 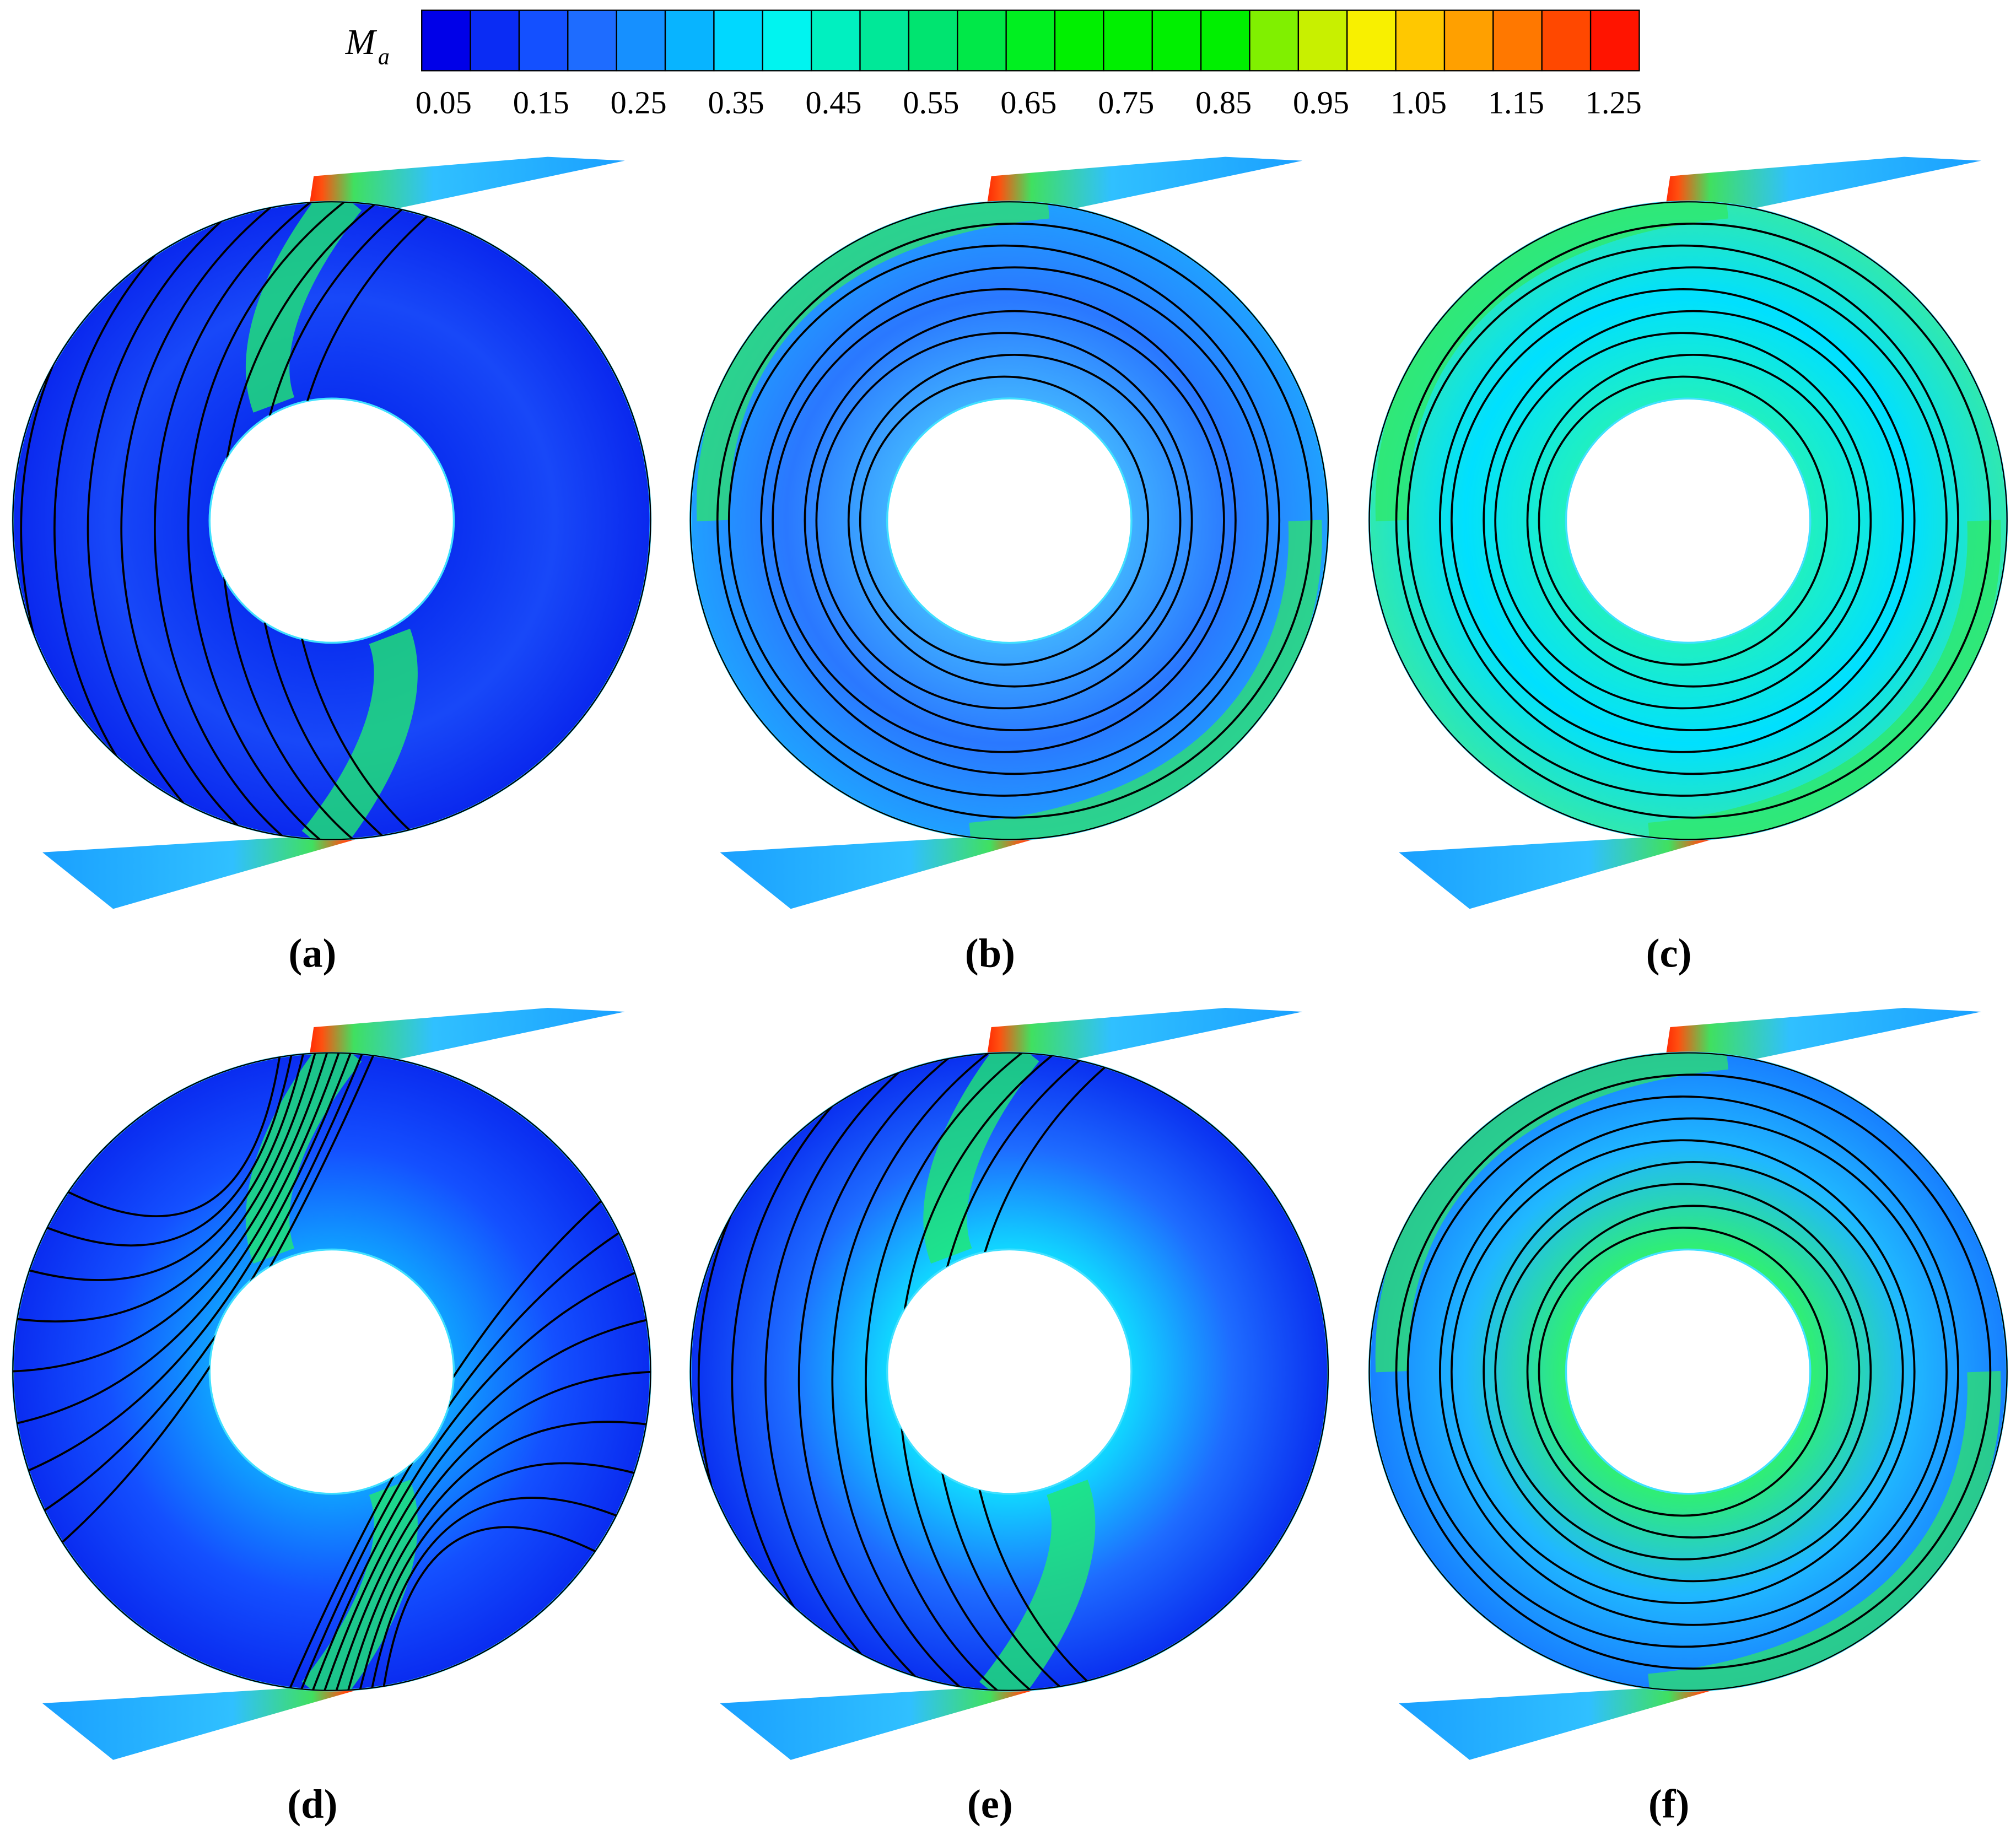 I want to click on colorbar-tick-label: 0.45, so click(x=833, y=102).